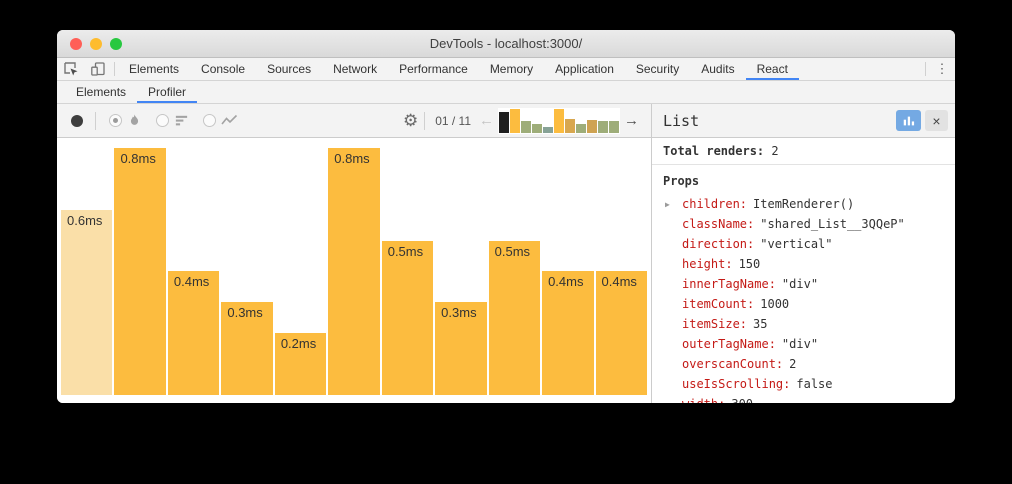 The width and height of the screenshot is (1012, 484). Describe the element at coordinates (70, 69) in the screenshot. I see `inspect-element-button` at that location.